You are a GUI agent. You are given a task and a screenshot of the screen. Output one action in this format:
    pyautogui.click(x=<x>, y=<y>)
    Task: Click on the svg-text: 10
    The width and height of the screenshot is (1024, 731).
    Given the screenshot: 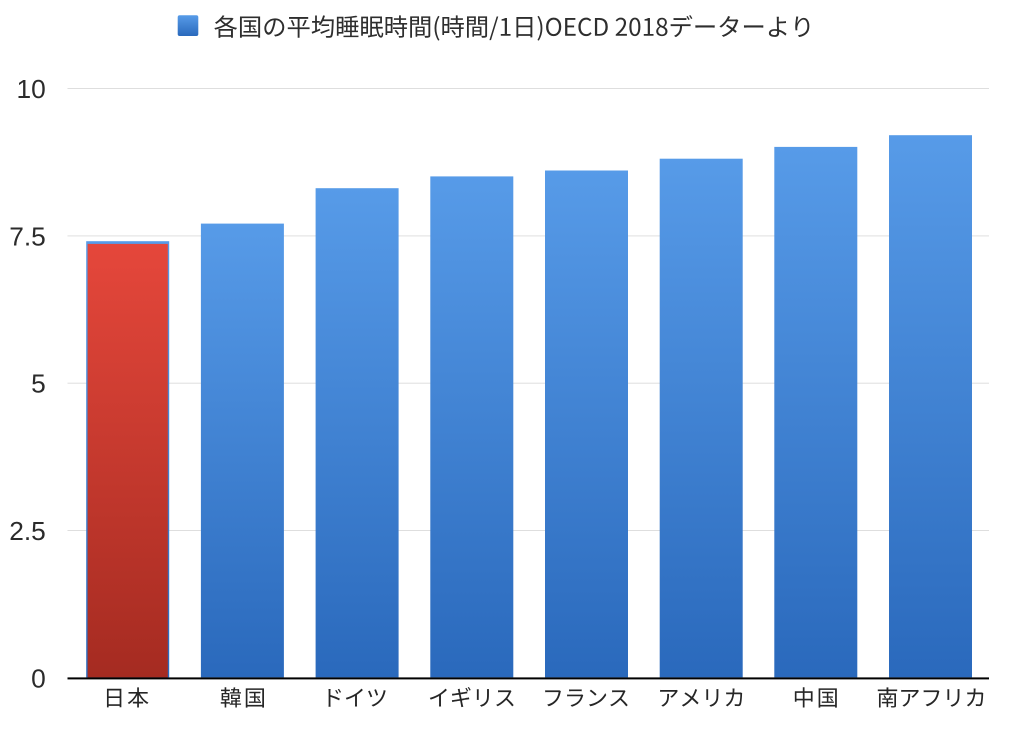 What is the action you would take?
    pyautogui.click(x=31, y=89)
    